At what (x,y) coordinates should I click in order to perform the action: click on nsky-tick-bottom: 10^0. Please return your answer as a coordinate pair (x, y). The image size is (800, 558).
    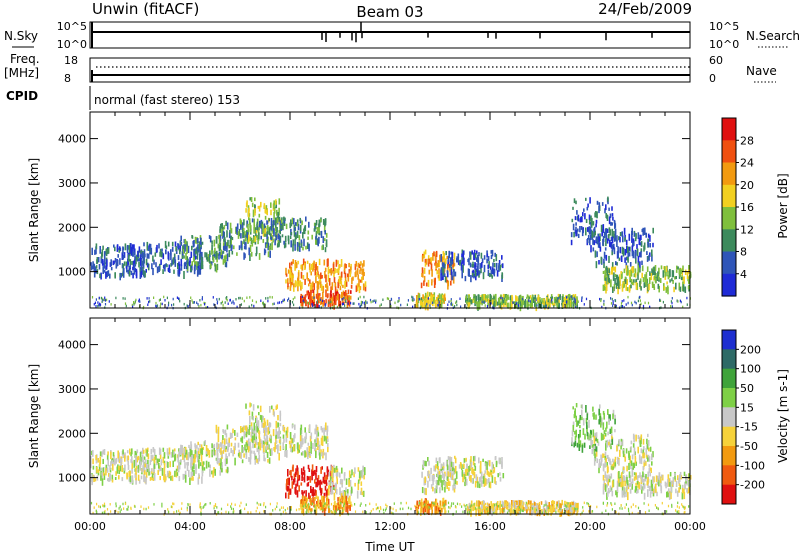
    Looking at the image, I should click on (72, 44).